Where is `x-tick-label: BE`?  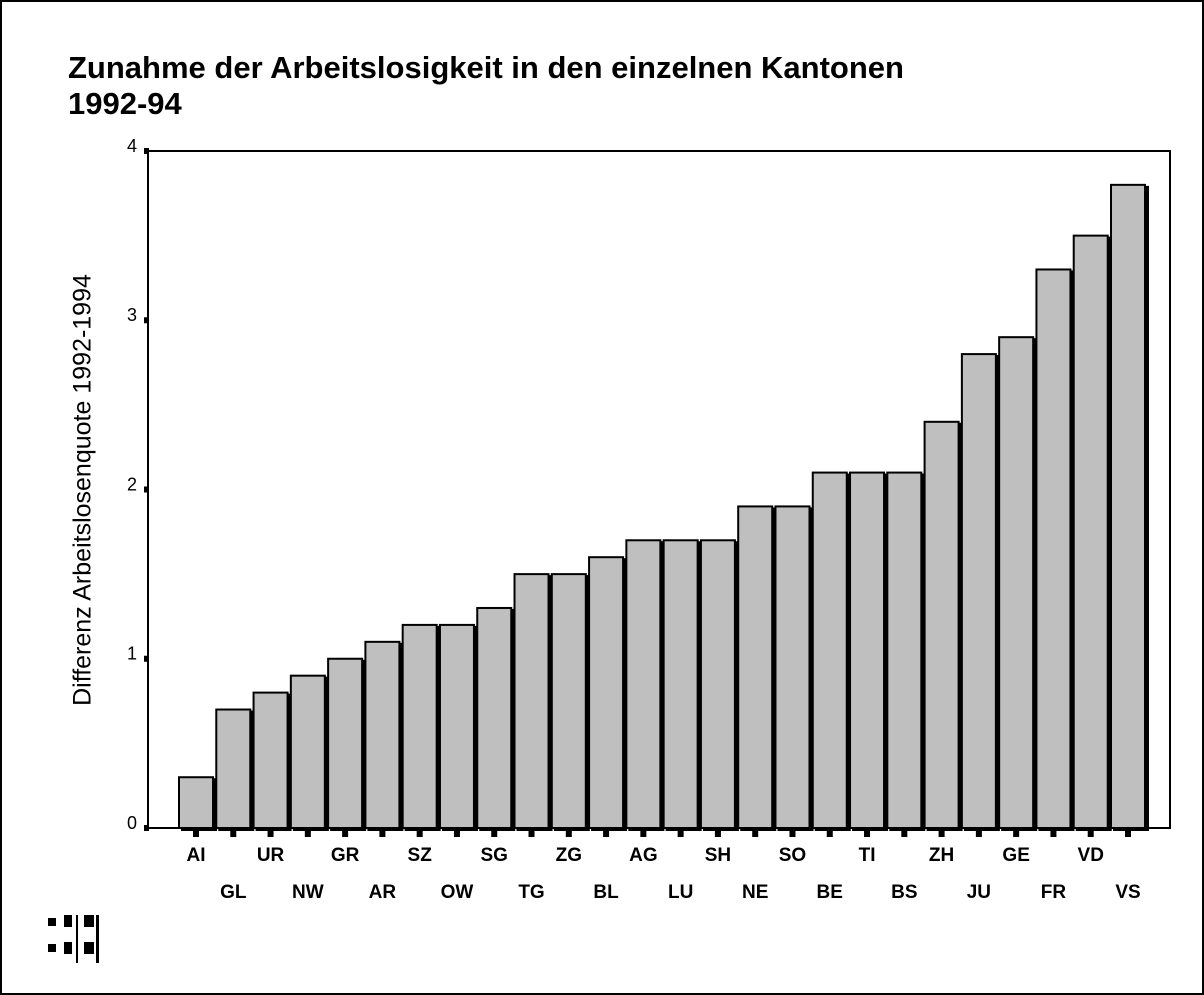 x-tick-label: BE is located at coordinates (830, 892).